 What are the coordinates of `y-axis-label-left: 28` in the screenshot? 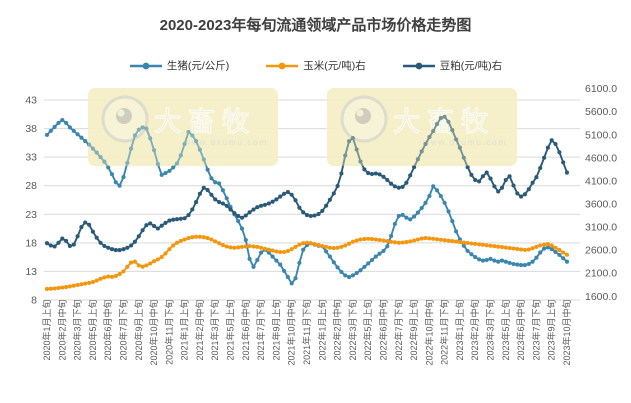 It's located at (31, 186).